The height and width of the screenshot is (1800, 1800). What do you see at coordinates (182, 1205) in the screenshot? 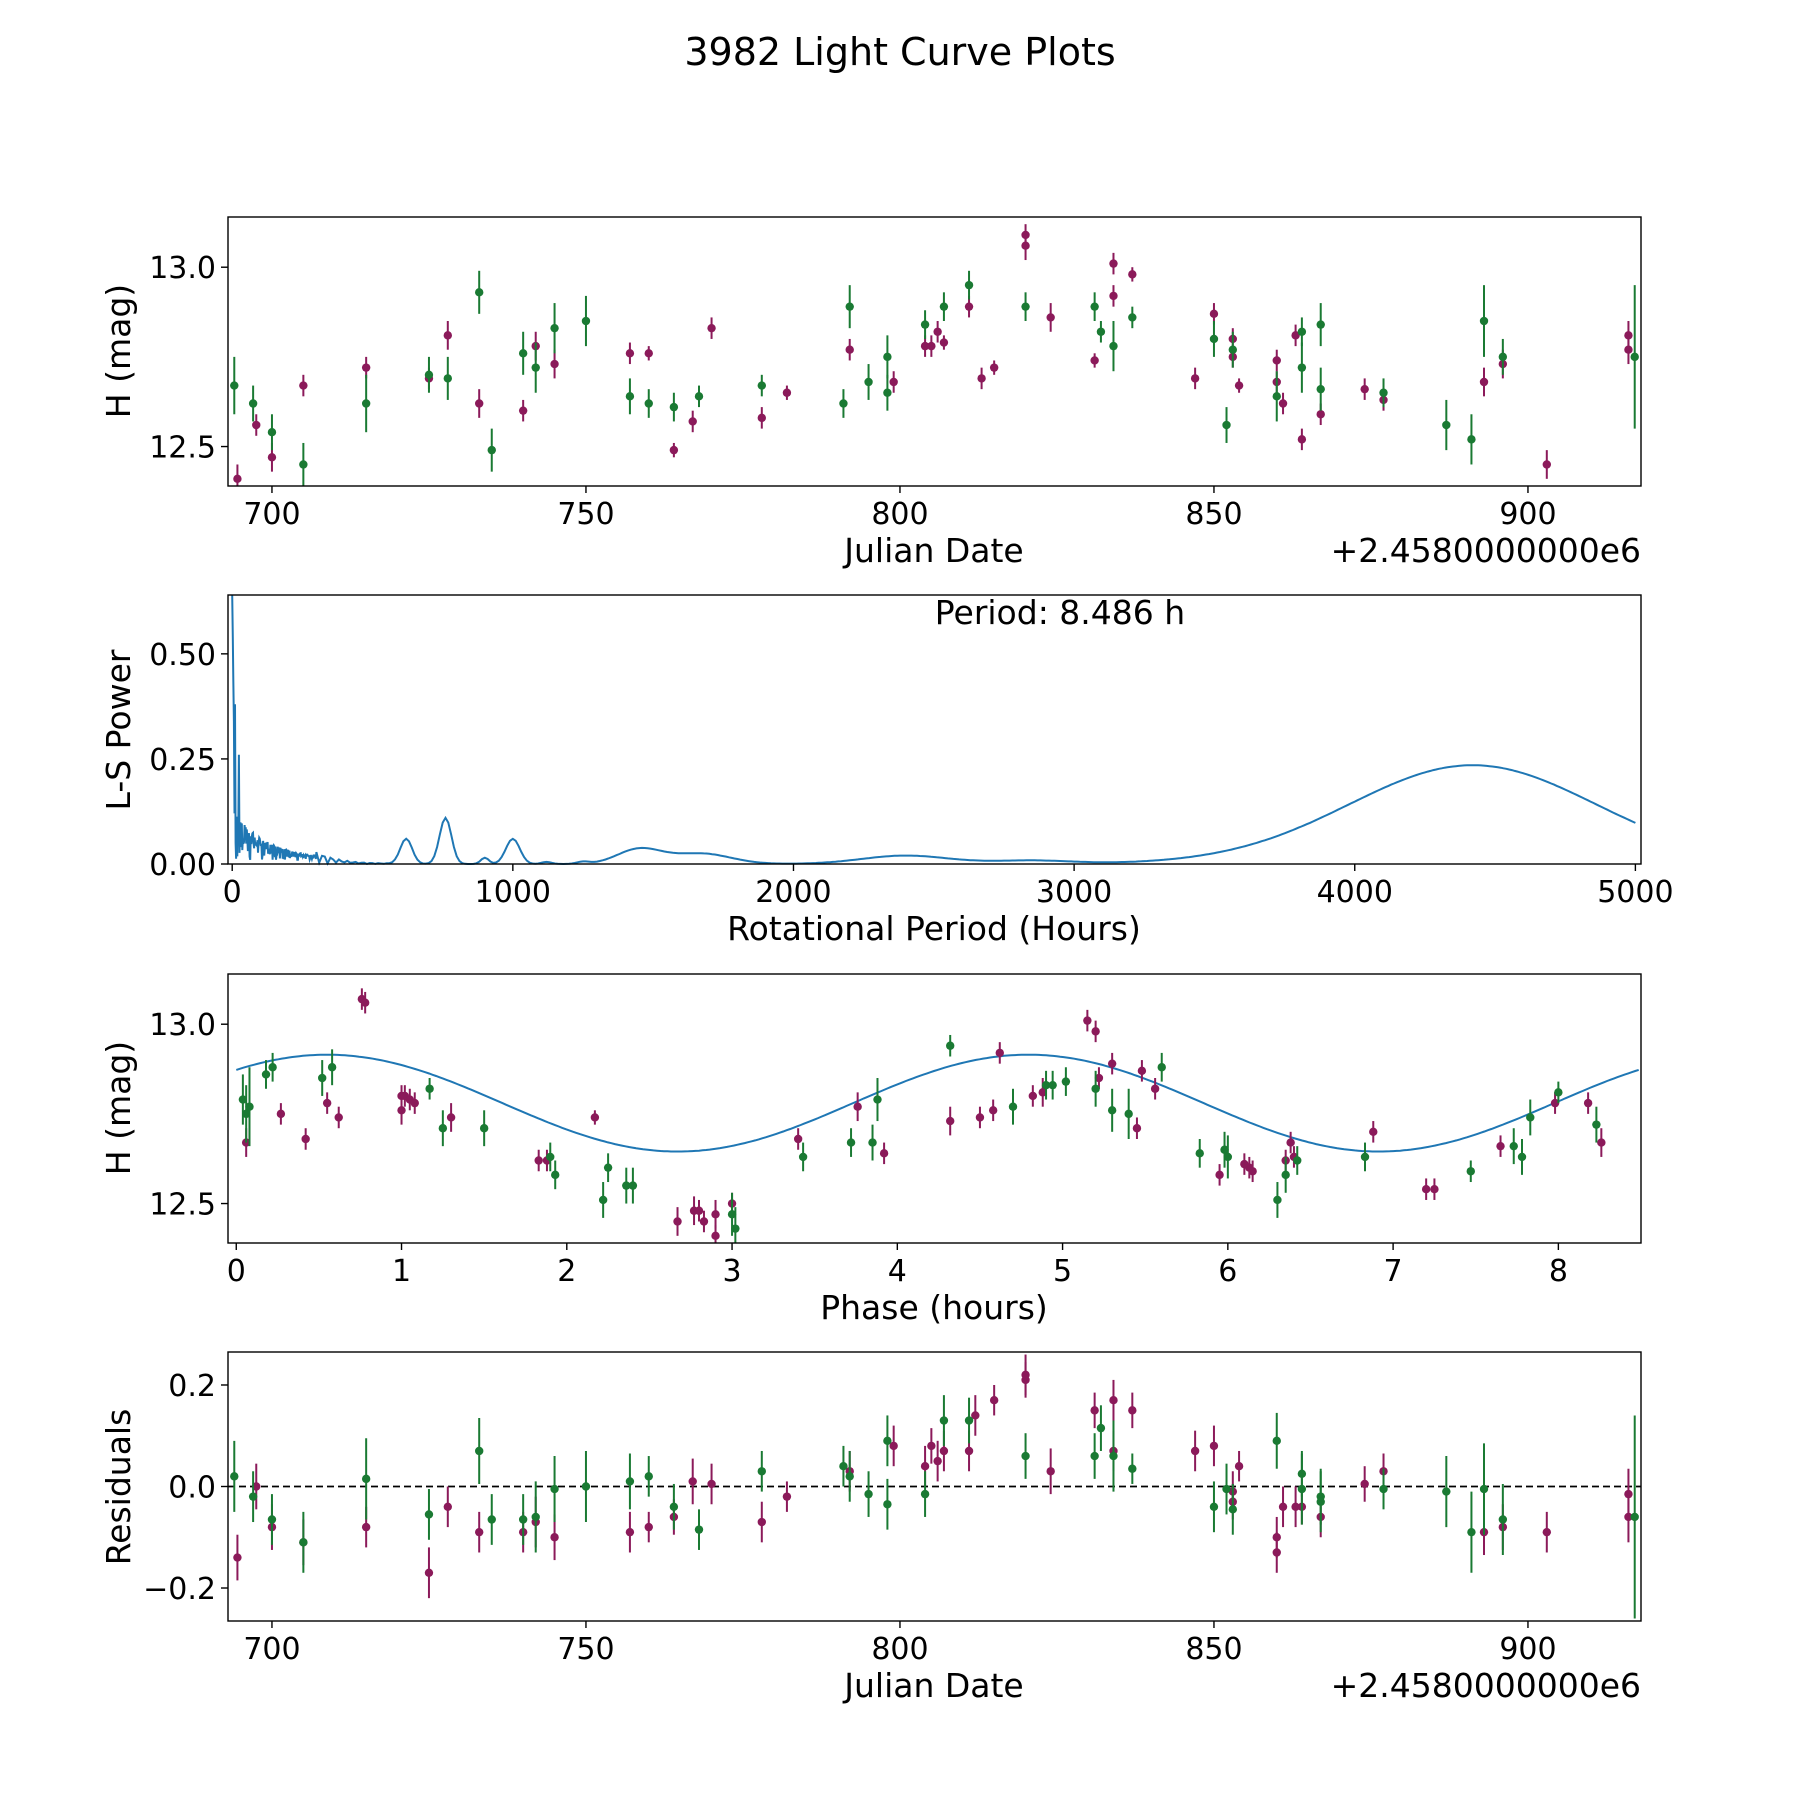
I see `ytick-label: 12.5` at bounding box center [182, 1205].